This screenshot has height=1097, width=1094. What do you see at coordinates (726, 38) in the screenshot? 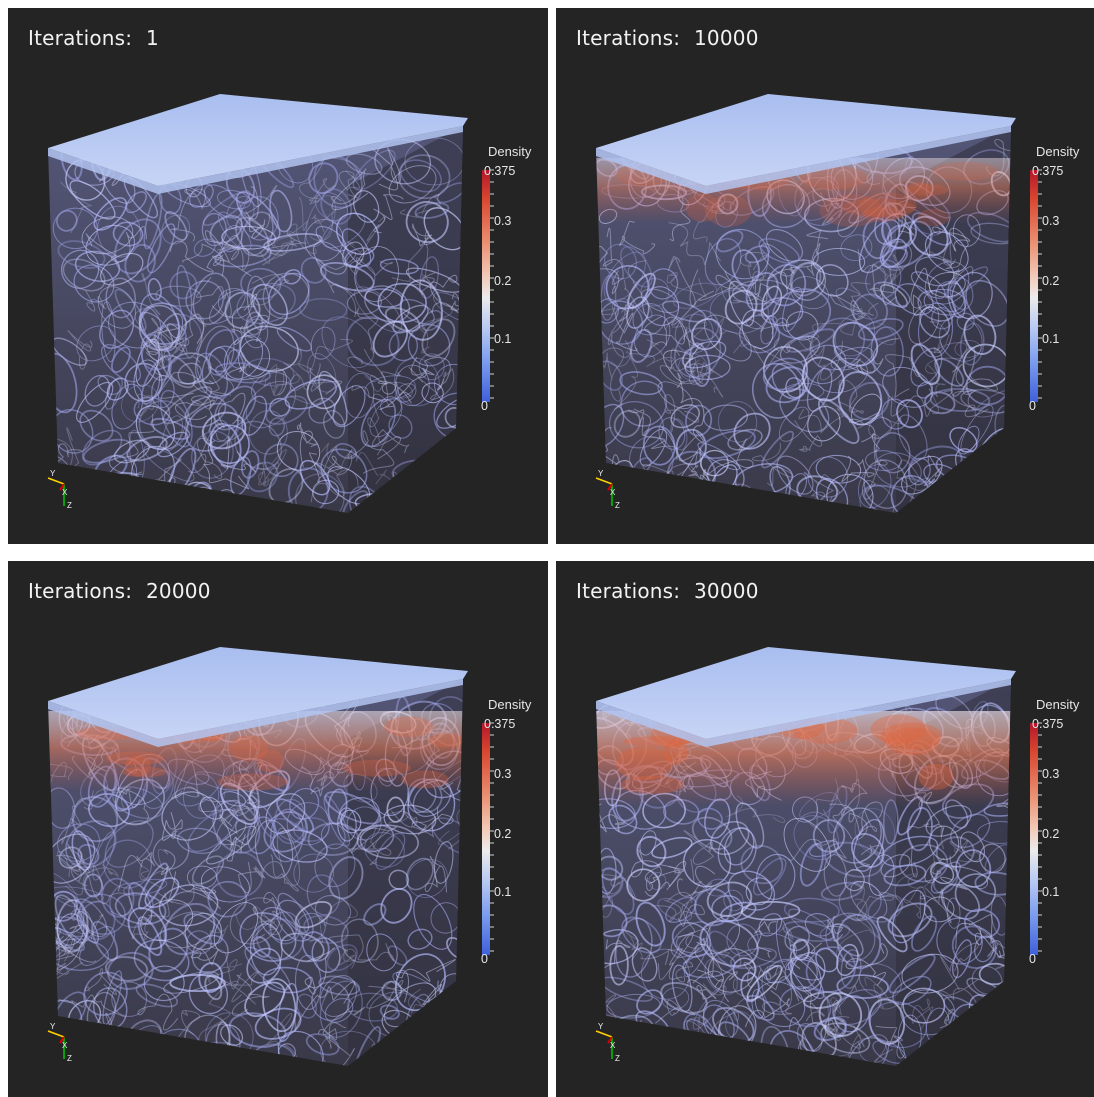
I see `iterations-value: 10000` at bounding box center [726, 38].